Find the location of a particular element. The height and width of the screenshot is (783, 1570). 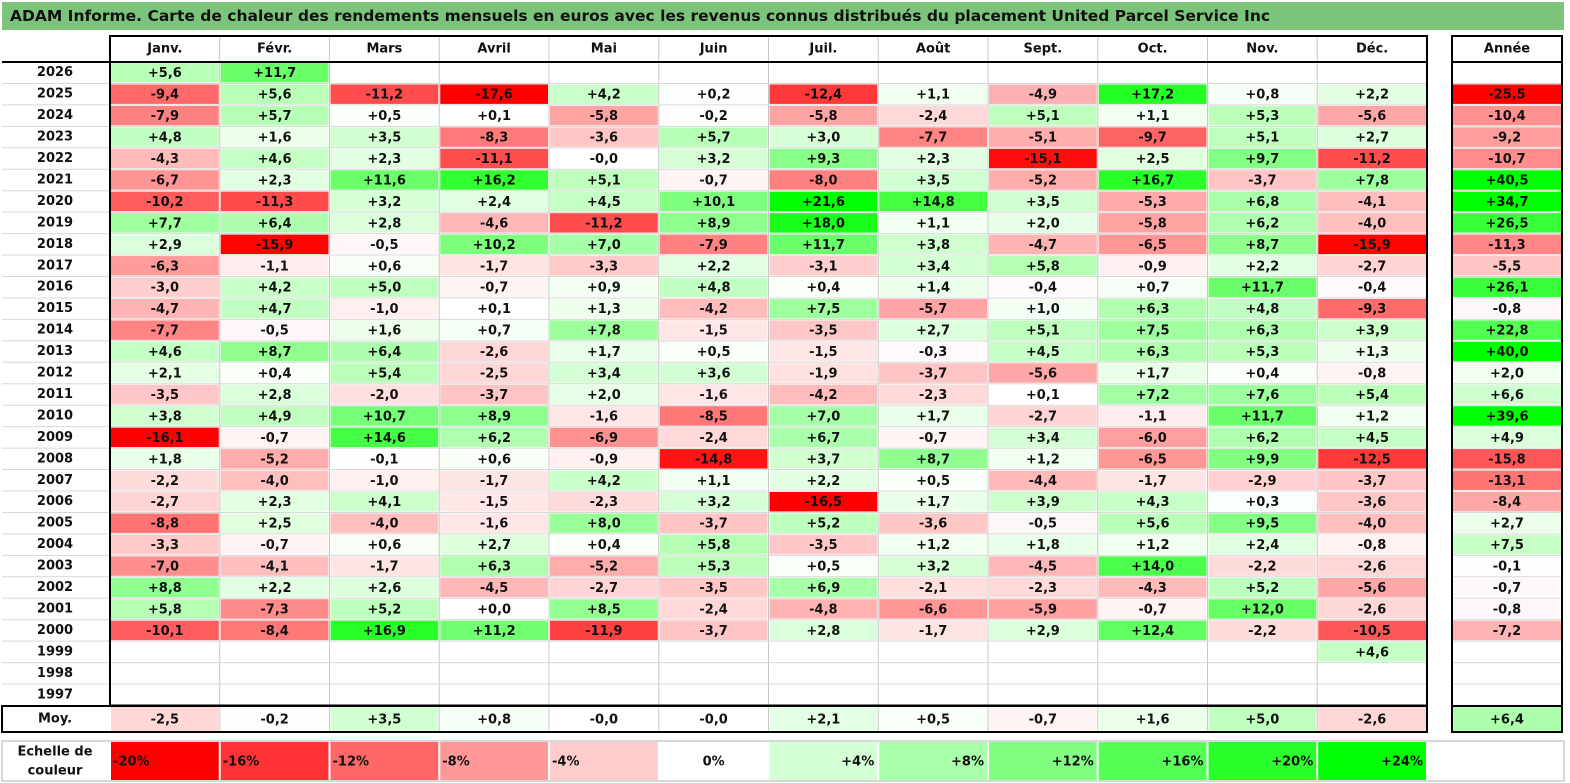

cell-value: -4,3 is located at coordinates (1152, 588).